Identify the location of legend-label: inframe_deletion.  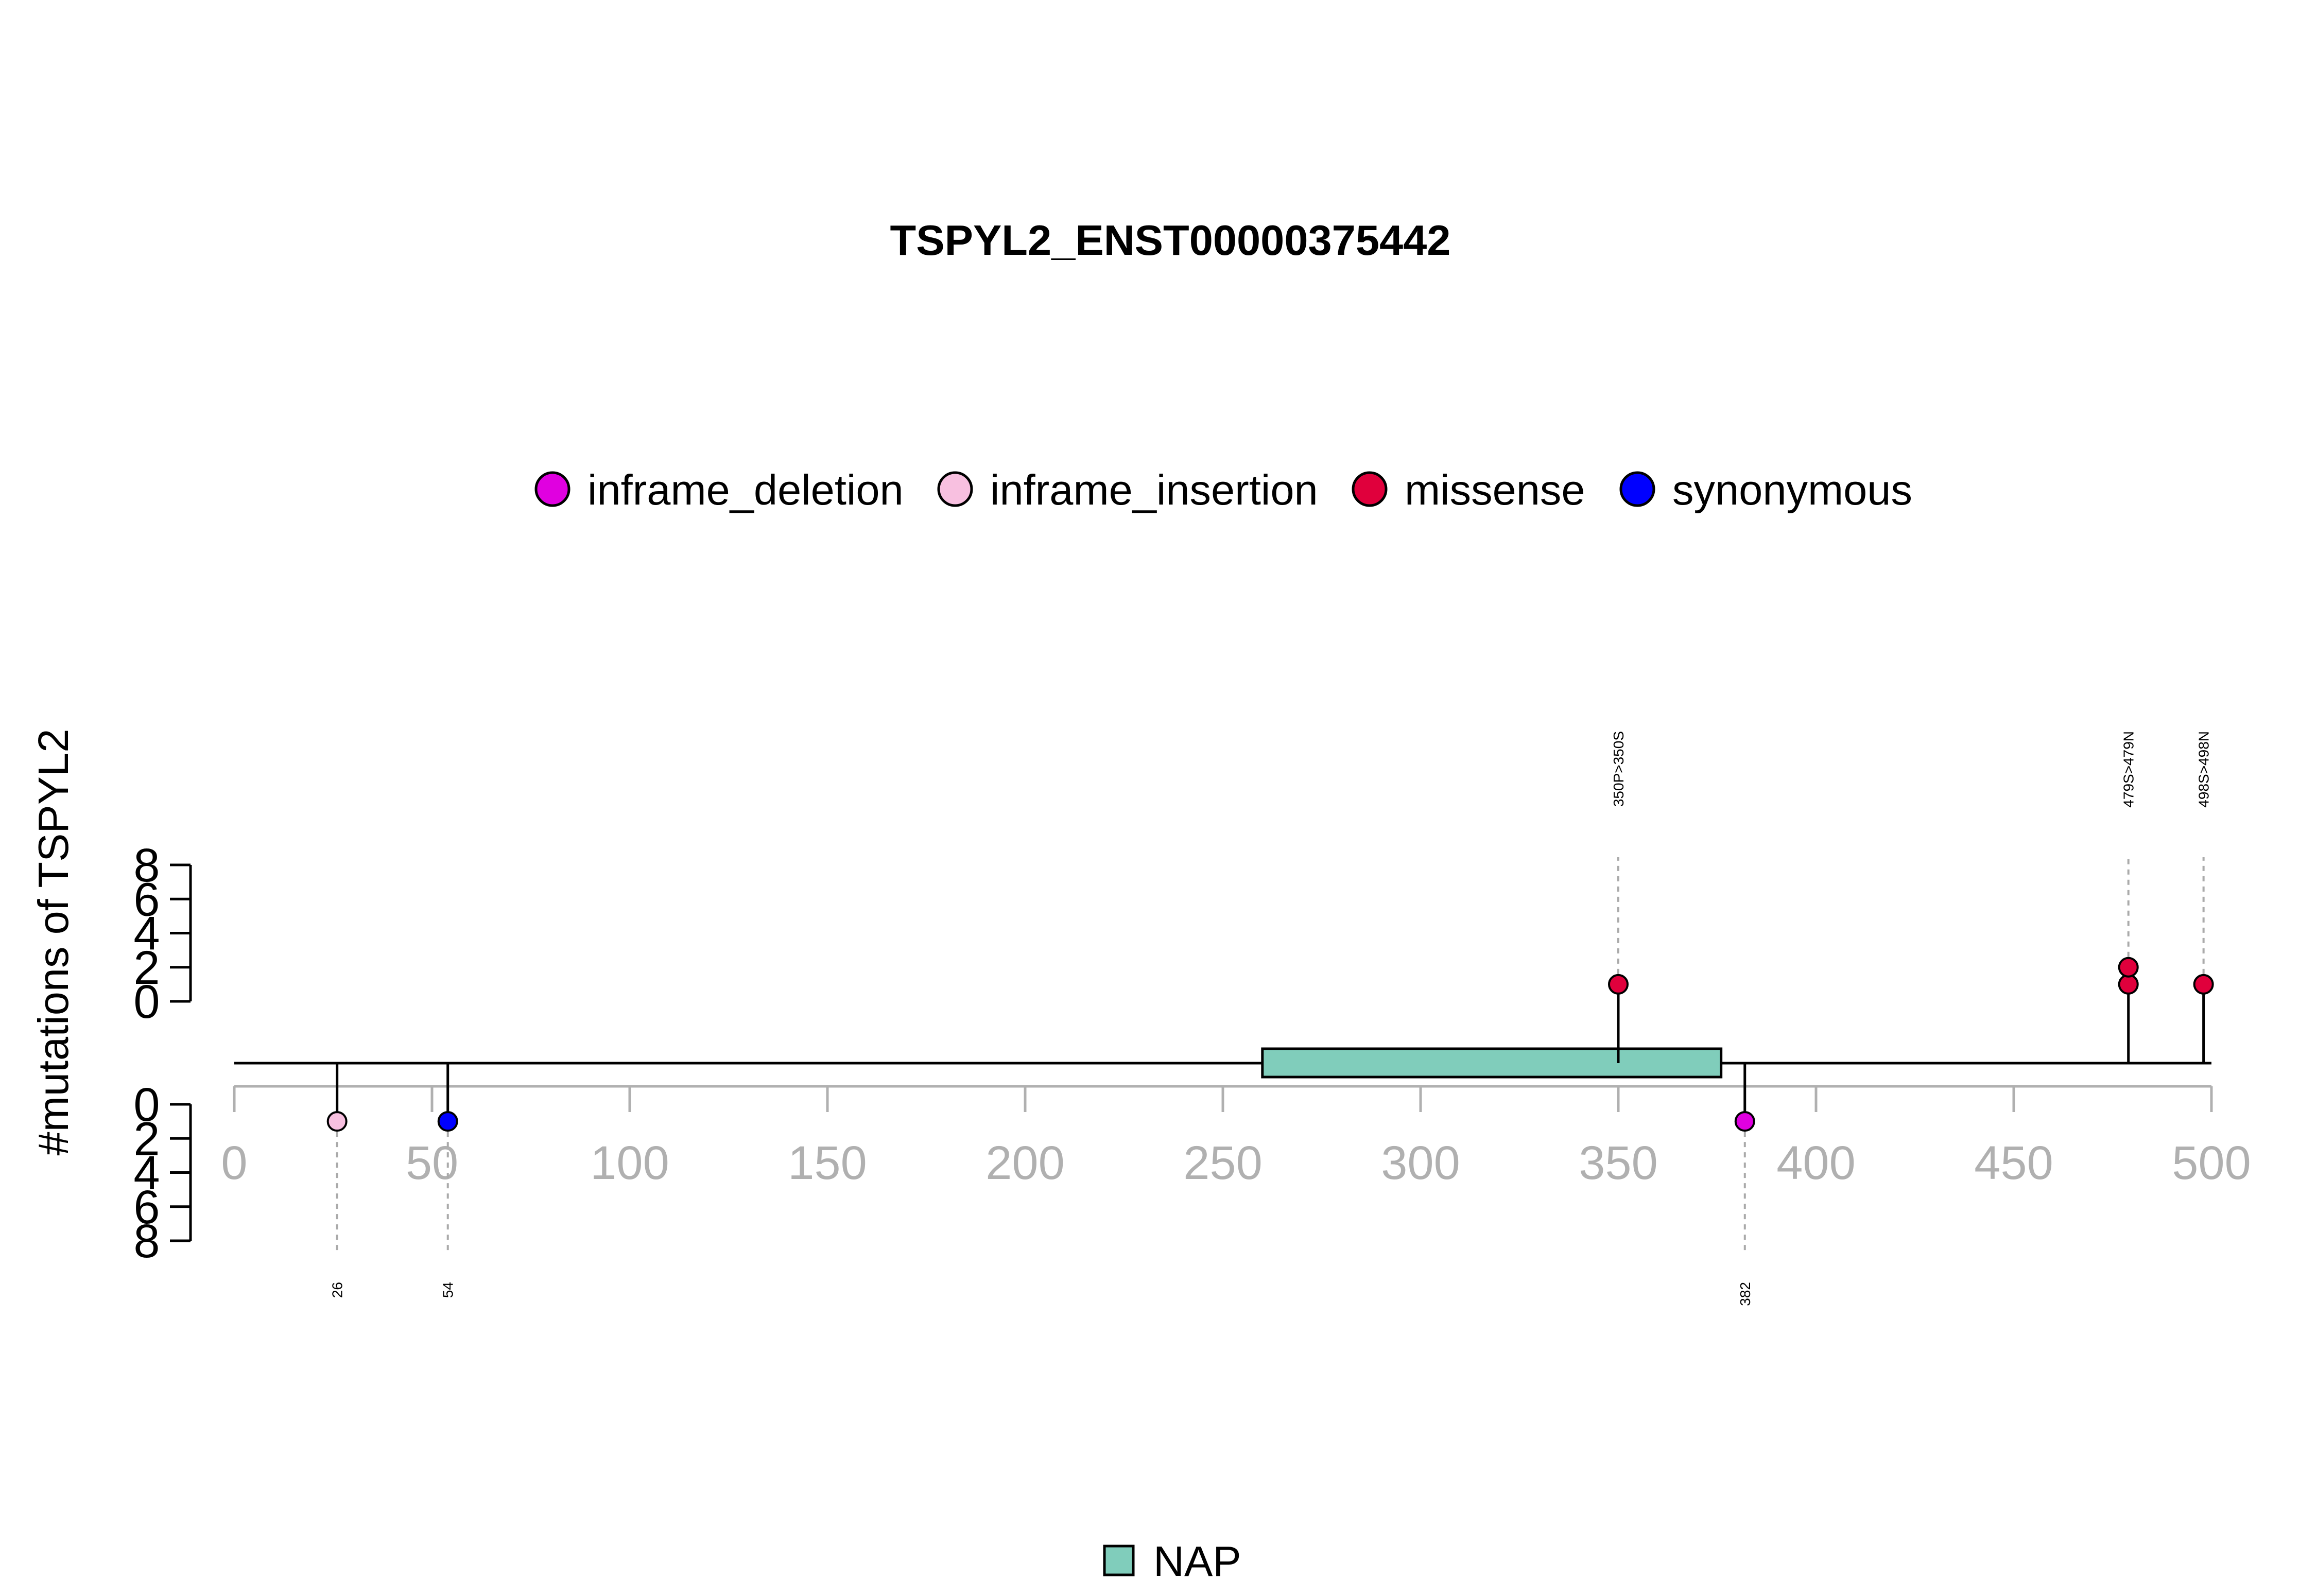
(745, 490).